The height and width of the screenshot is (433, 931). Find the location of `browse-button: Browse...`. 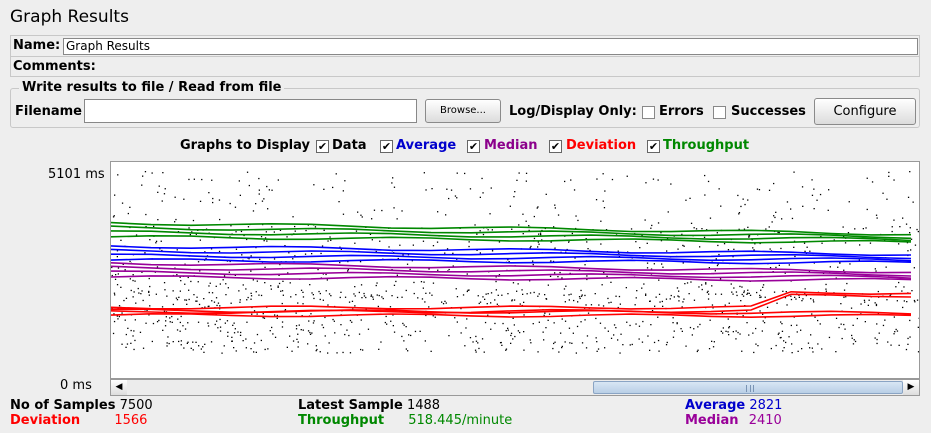

browse-button: Browse... is located at coordinates (463, 111).